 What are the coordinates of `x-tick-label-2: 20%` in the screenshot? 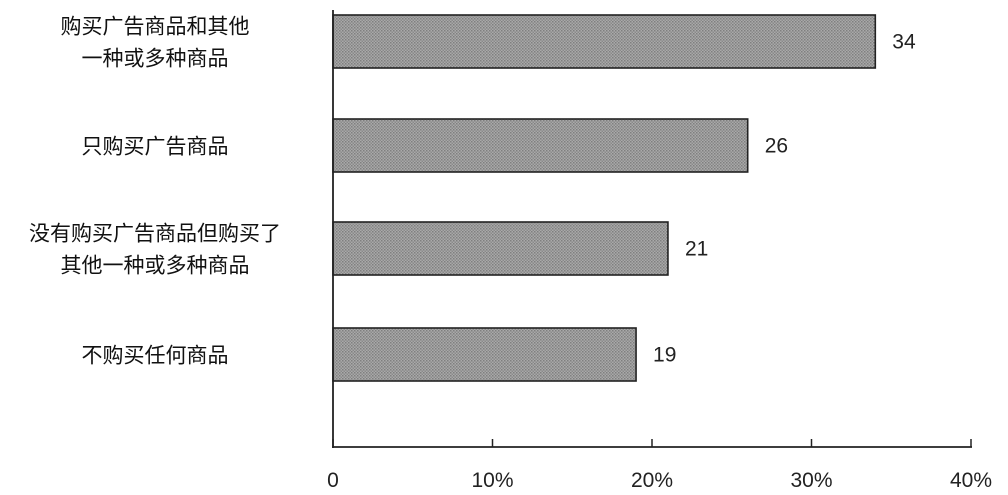 It's located at (652, 480).